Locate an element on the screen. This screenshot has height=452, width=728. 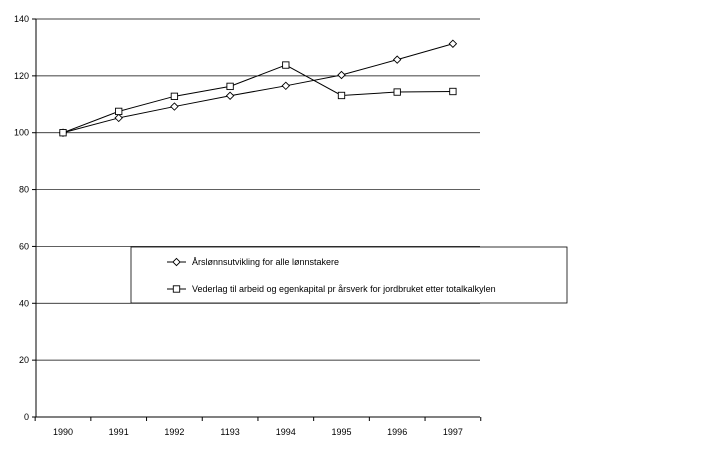
y-tick-label: 0 is located at coordinates (26, 417).